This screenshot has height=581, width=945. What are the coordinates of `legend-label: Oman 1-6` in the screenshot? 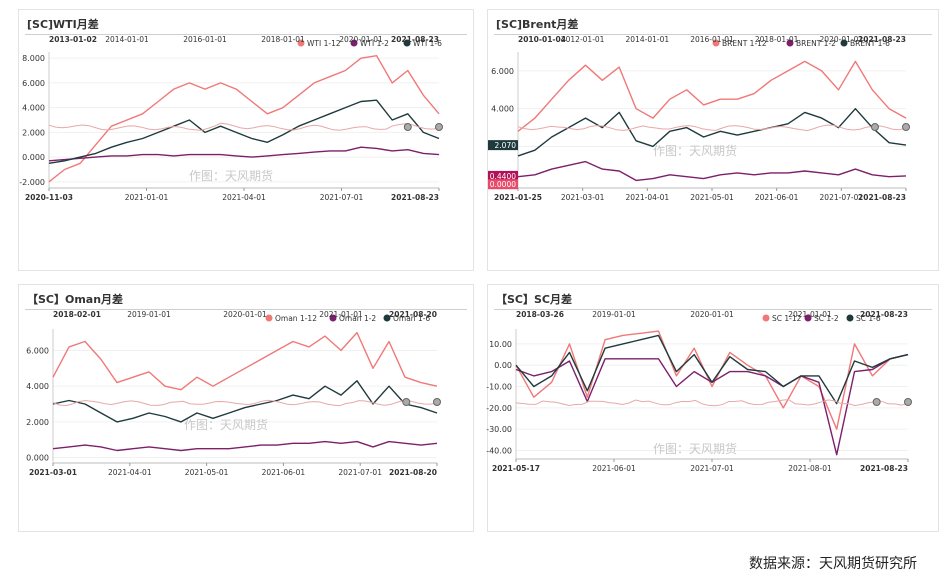 It's located at (411, 318).